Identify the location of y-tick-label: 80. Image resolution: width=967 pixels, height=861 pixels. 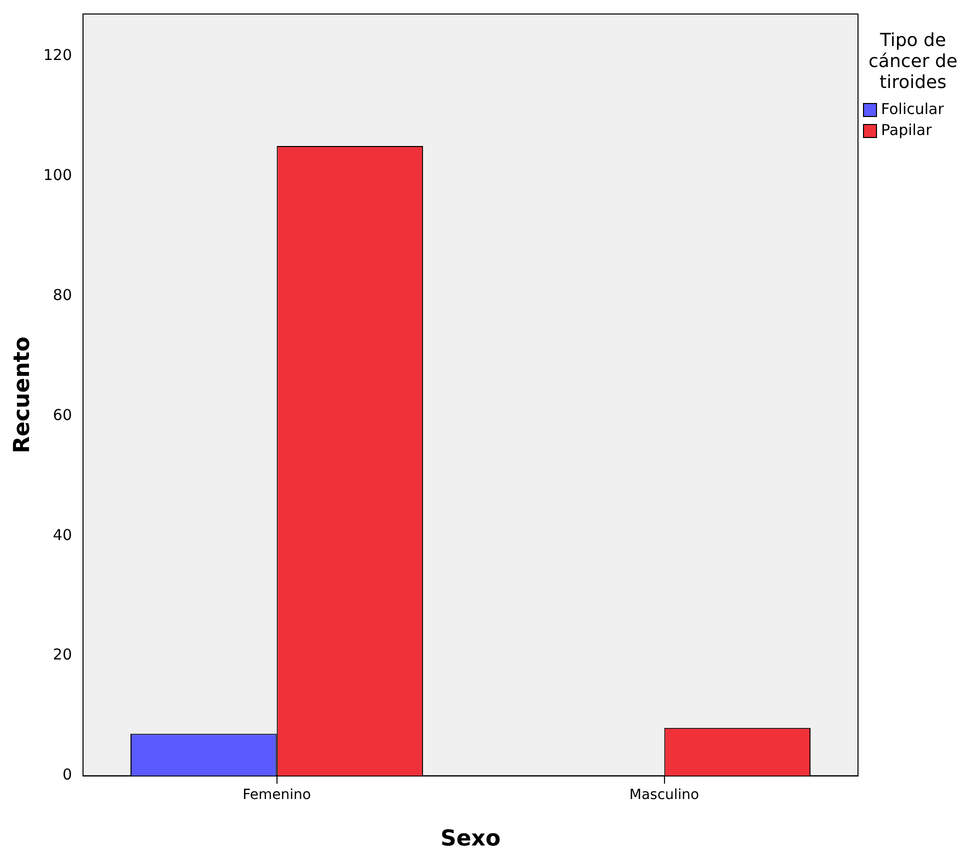
(62, 295).